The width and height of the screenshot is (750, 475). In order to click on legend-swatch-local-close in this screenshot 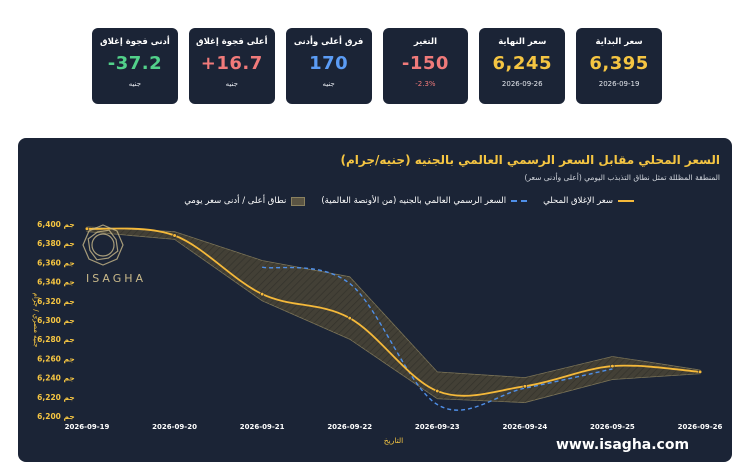, I will do `click(626, 201)`.